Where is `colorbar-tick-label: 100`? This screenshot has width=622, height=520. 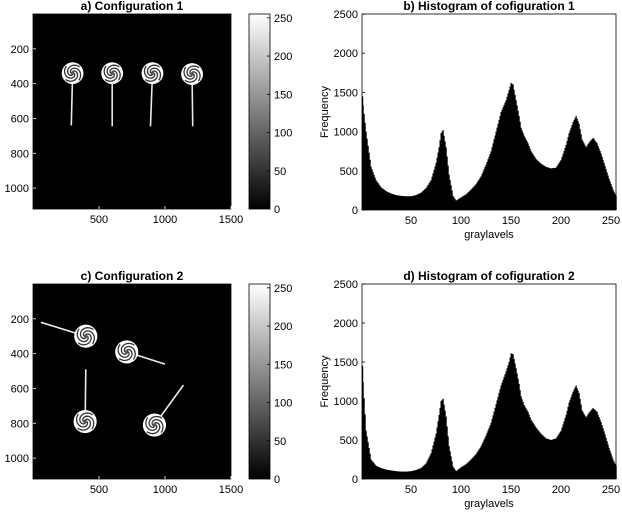 colorbar-tick-label: 100 is located at coordinates (283, 134).